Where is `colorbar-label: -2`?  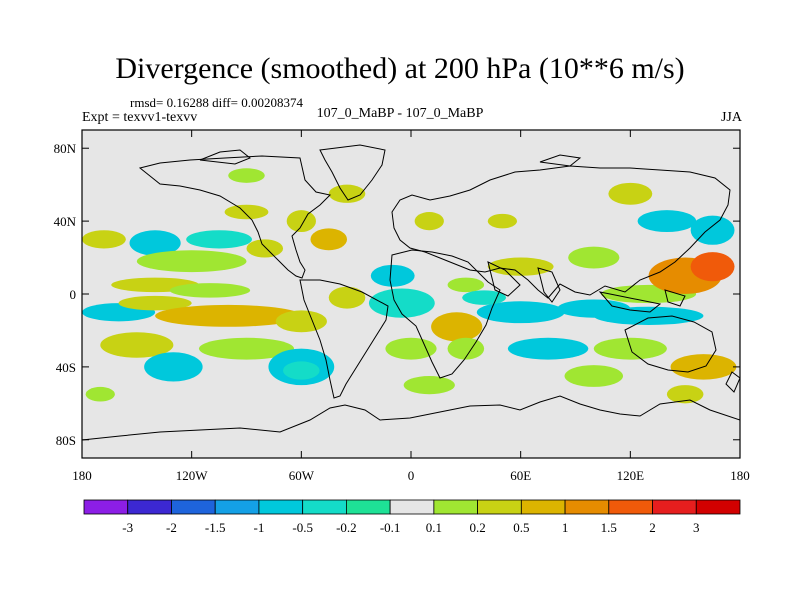
colorbar-label: -2 is located at coordinates (171, 527).